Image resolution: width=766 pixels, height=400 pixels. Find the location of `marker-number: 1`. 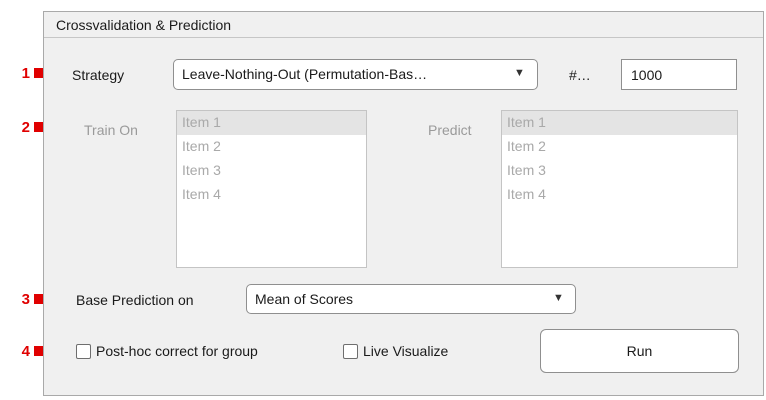

marker-number: 1 is located at coordinates (25, 73).